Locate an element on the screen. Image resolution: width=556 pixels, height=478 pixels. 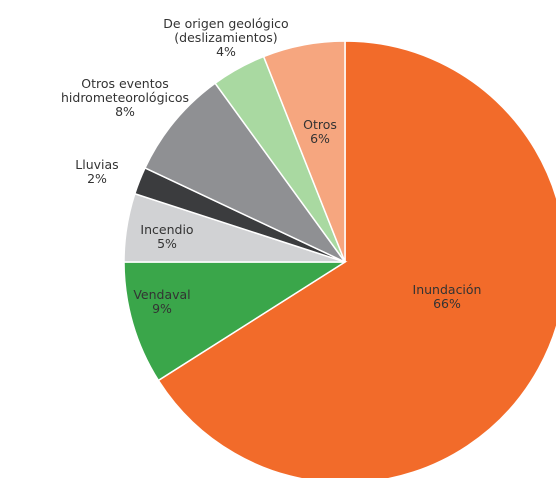
category-label: Lluvias is located at coordinates (97, 164).